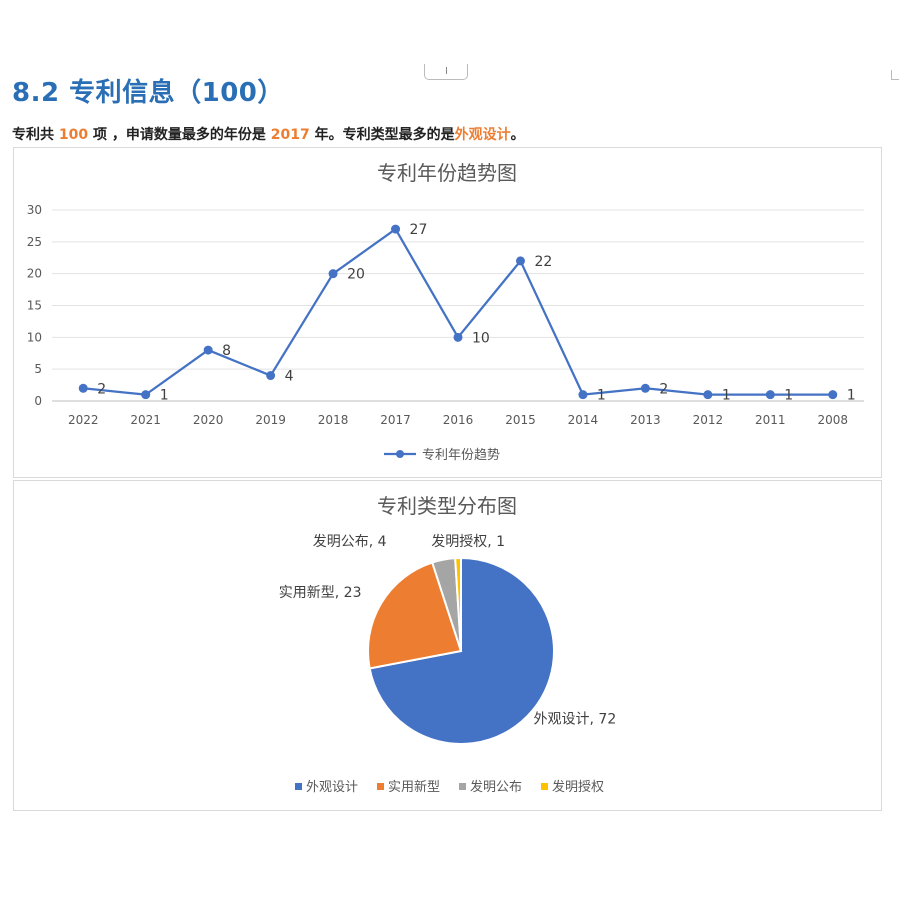 This screenshot has height=900, width=900. Describe the element at coordinates (38, 401) in the screenshot. I see `y-tick-label: 0` at that location.